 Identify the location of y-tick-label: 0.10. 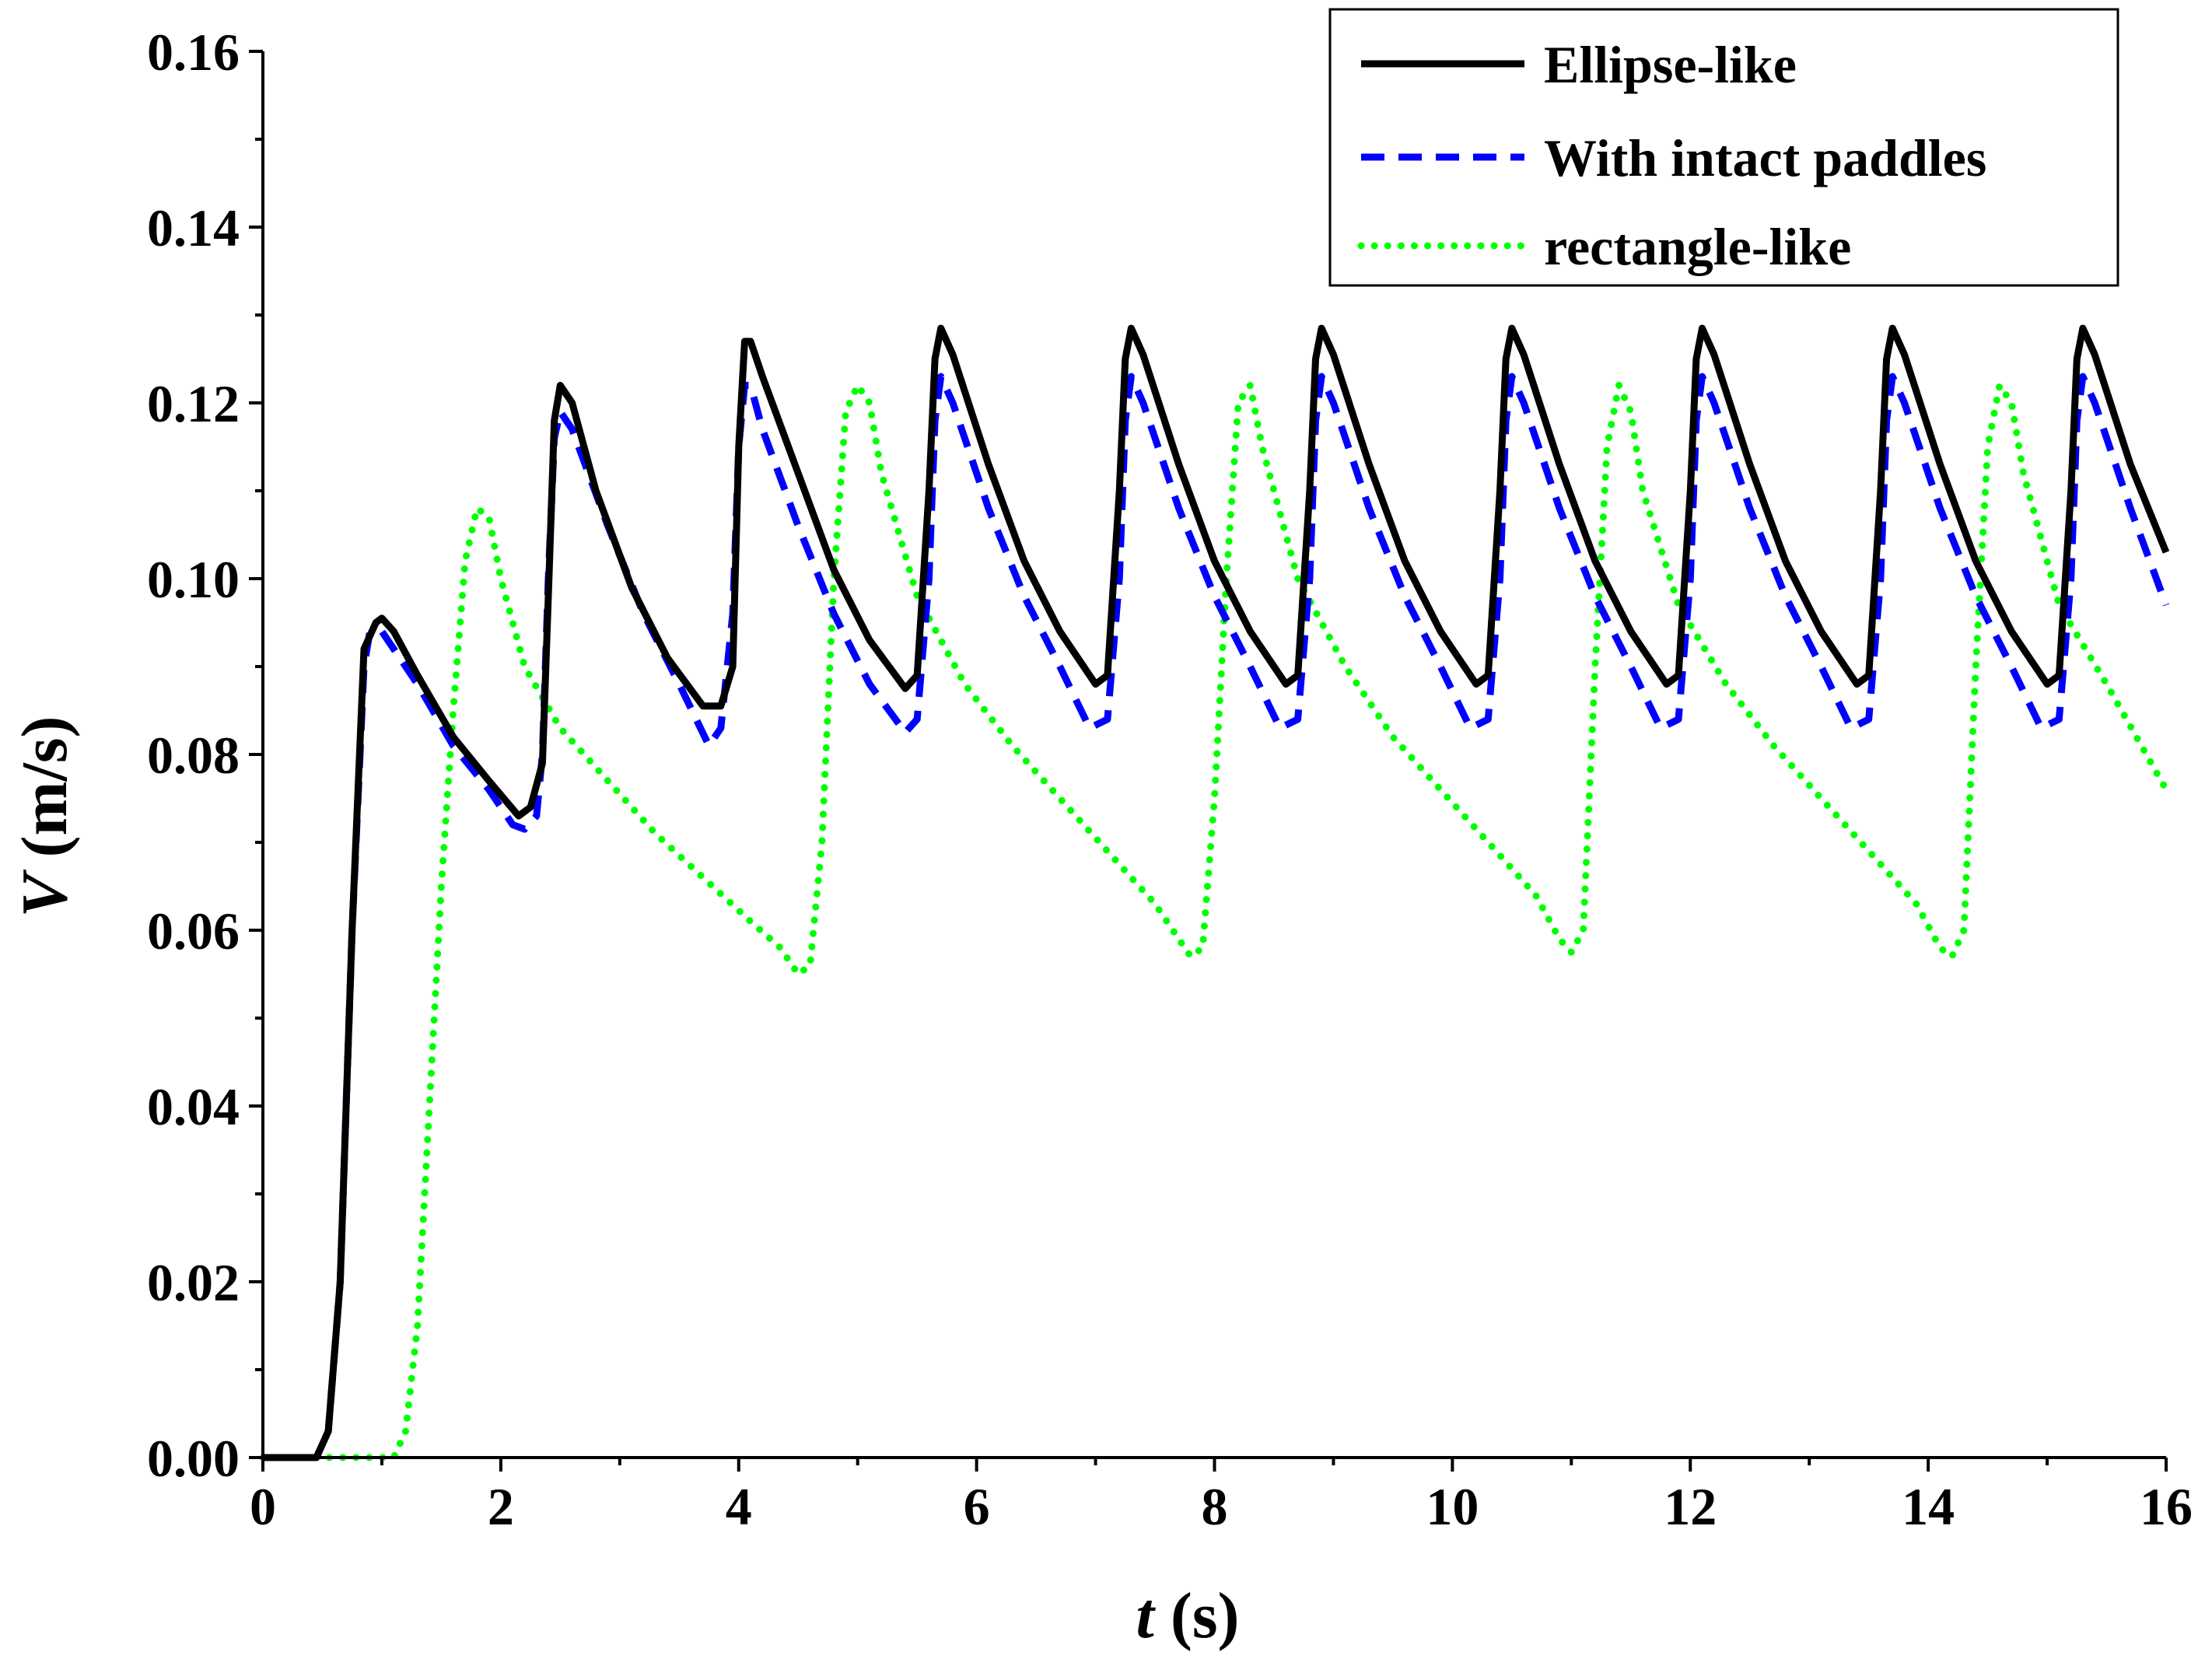
(194, 580).